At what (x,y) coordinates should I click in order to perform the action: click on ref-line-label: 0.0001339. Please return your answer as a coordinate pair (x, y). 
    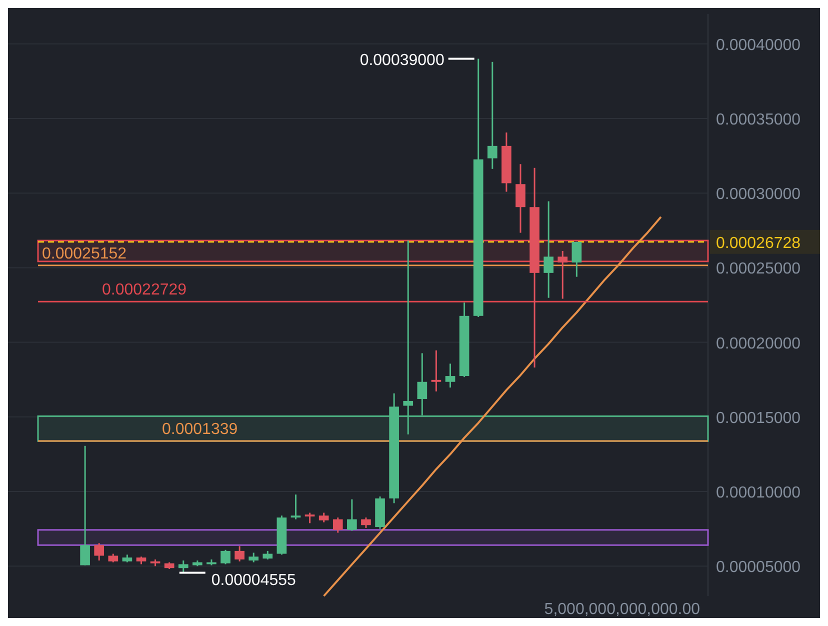
    Looking at the image, I should click on (200, 429).